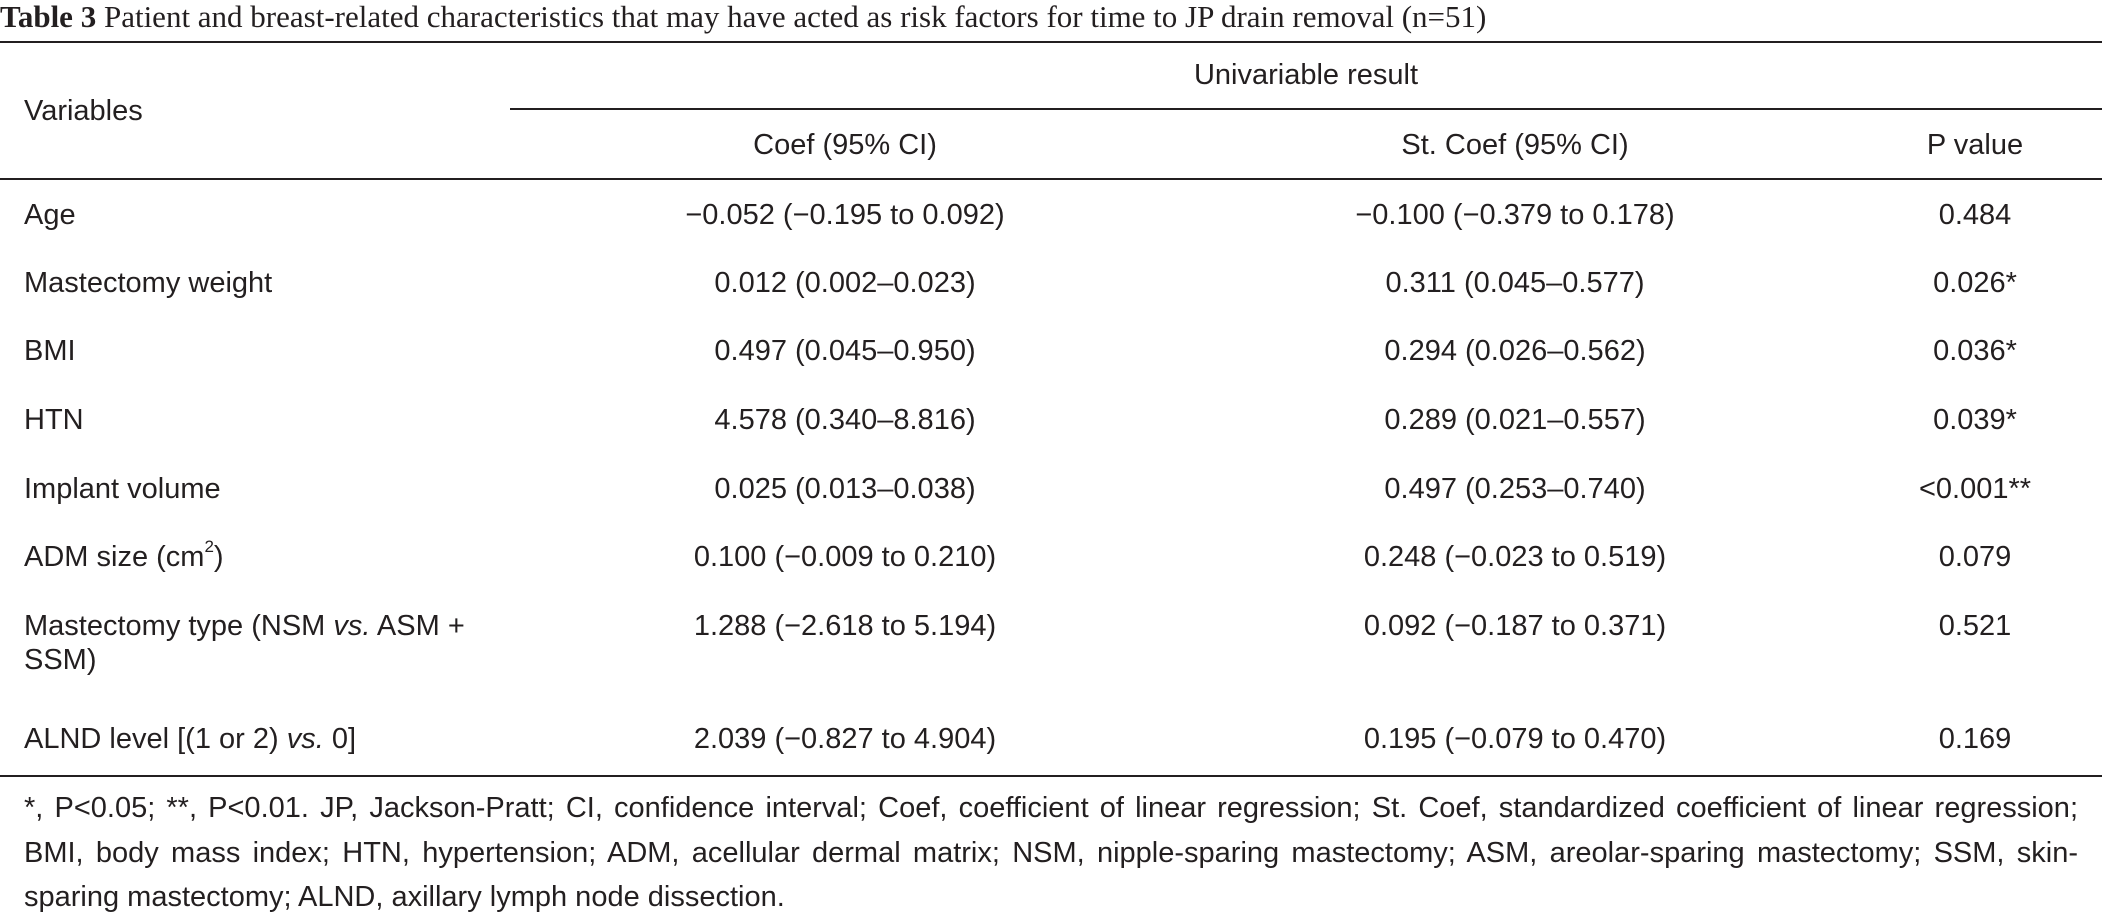 This screenshot has height=920, width=2102. Describe the element at coordinates (845, 420) in the screenshot. I see `row-htn-coef: 4.578 (0.340–8.816)` at that location.